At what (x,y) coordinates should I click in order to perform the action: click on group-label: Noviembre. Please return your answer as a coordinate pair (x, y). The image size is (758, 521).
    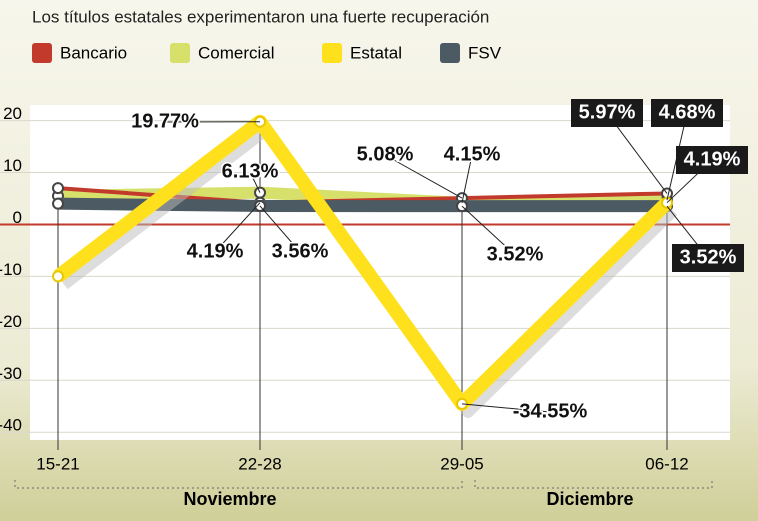
    Looking at the image, I should click on (229, 499).